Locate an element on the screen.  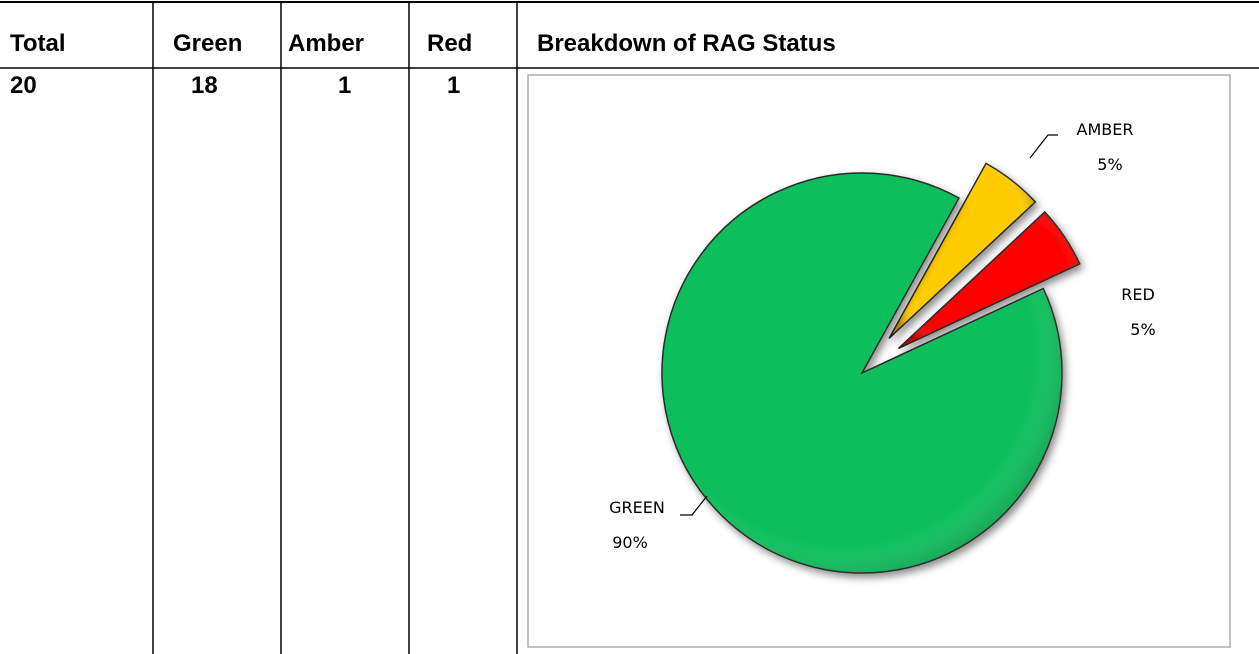
data-cell: 20 is located at coordinates (23, 85).